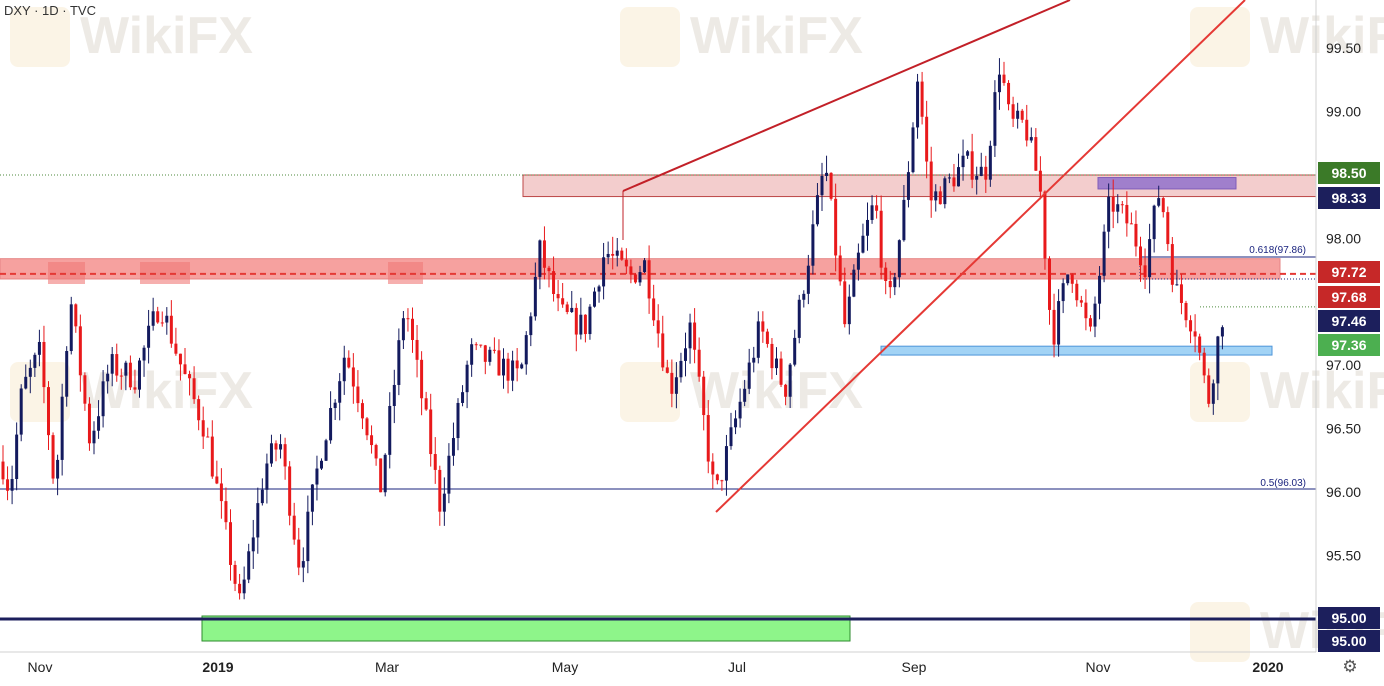 This screenshot has height=686, width=1384. Describe the element at coordinates (1349, 173) in the screenshot. I see `price-tag: 98.50` at that location.